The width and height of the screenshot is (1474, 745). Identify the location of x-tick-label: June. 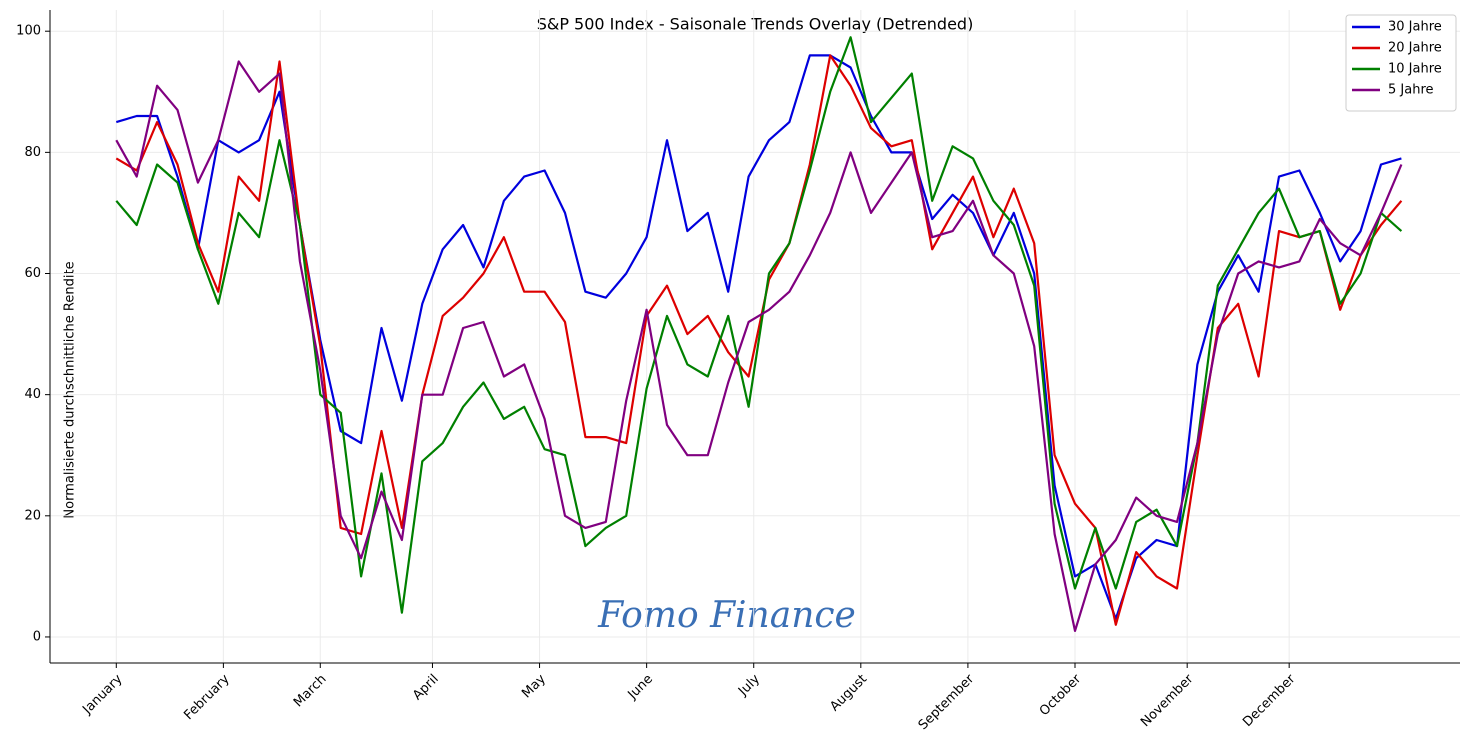
(640, 687).